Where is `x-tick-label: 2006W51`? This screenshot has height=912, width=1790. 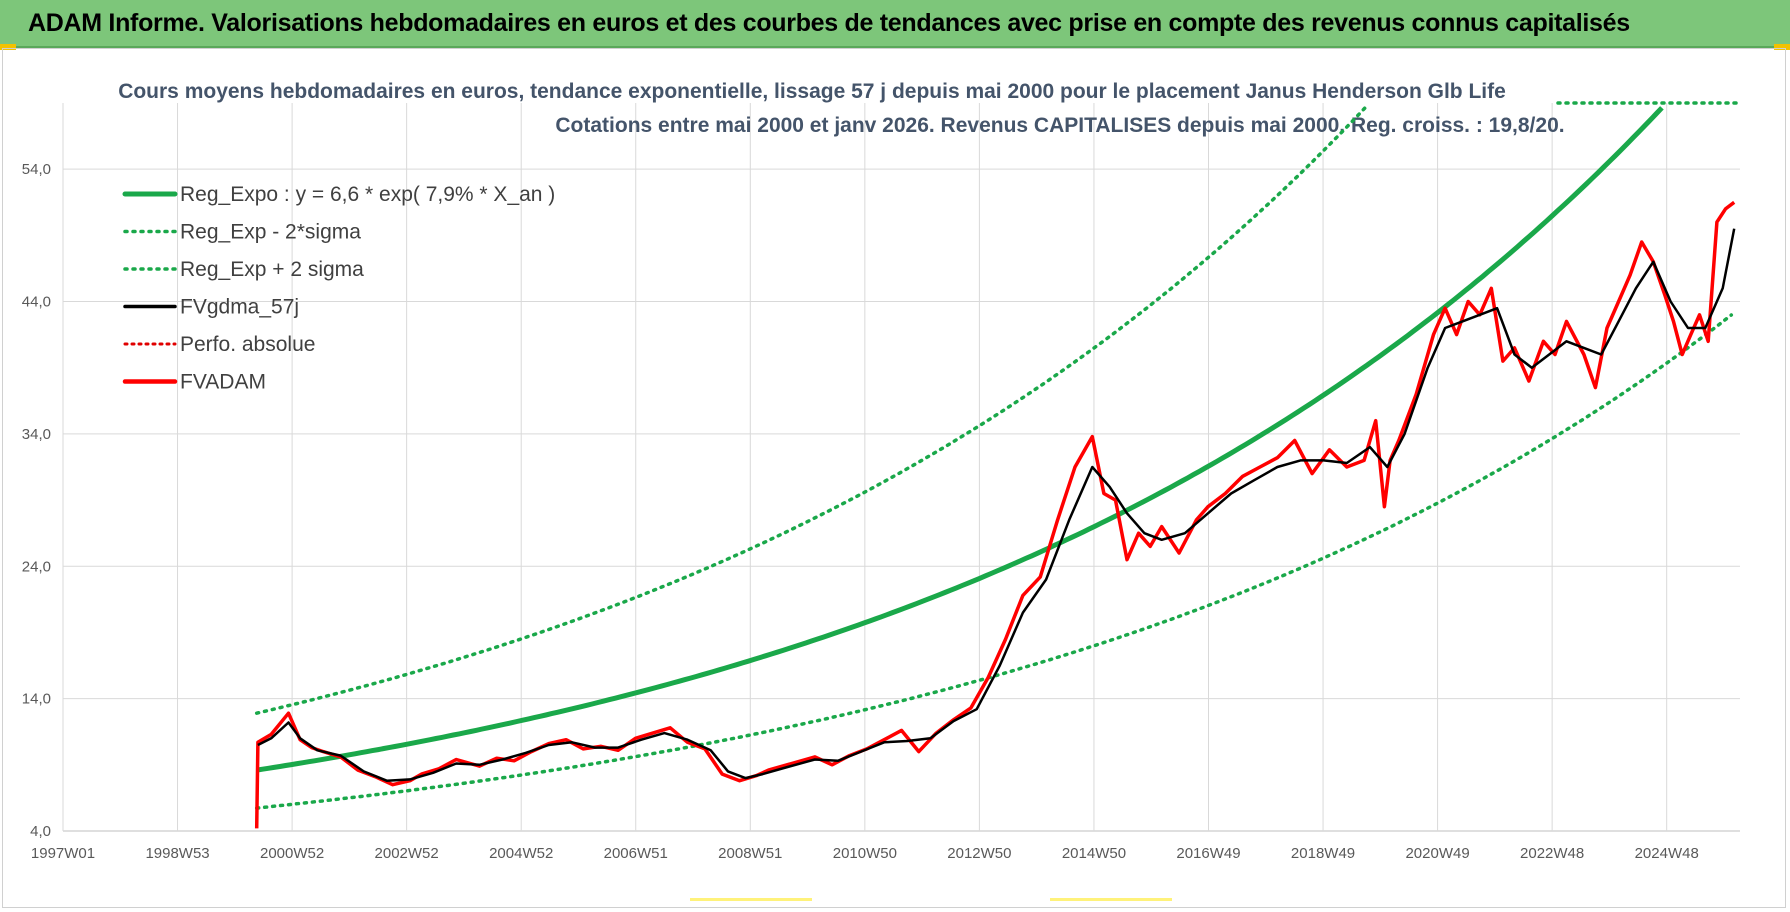 x-tick-label: 2006W51 is located at coordinates (636, 853).